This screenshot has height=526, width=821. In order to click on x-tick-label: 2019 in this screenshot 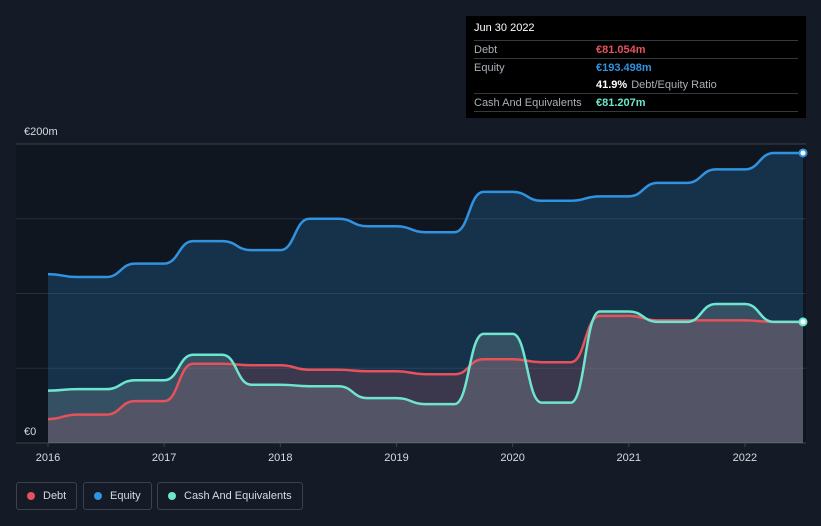, I will do `click(396, 458)`.